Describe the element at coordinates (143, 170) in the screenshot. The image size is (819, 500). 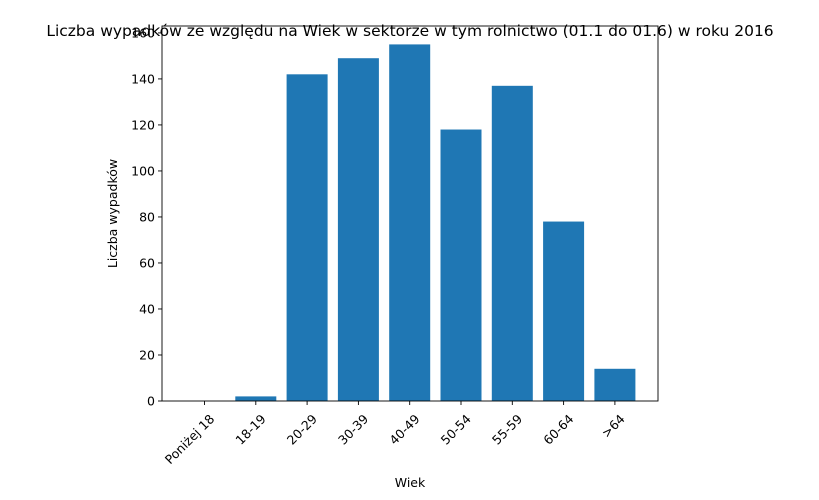
I see `y-tick-label-5: 100` at that location.